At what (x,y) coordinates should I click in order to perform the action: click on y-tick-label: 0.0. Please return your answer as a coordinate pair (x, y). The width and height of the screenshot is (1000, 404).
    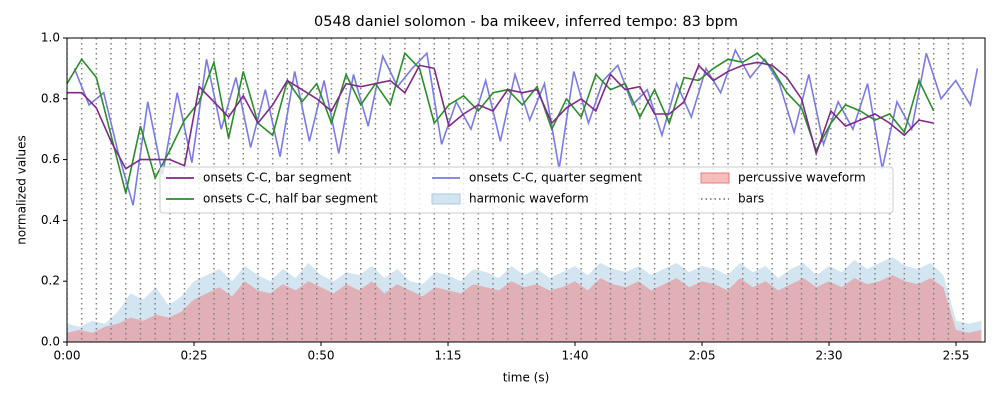
    Looking at the image, I should click on (50, 342).